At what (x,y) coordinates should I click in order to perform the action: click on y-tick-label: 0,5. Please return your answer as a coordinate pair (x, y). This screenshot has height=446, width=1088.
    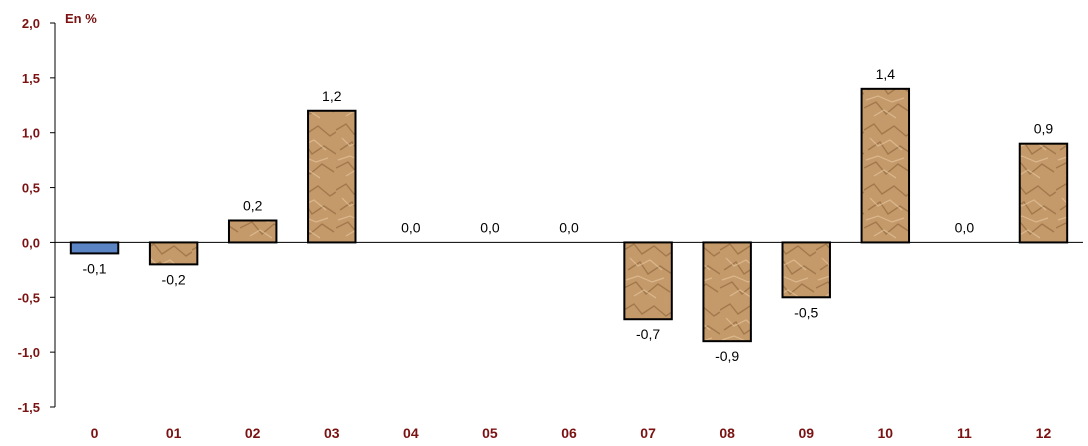
    Looking at the image, I should click on (31, 188).